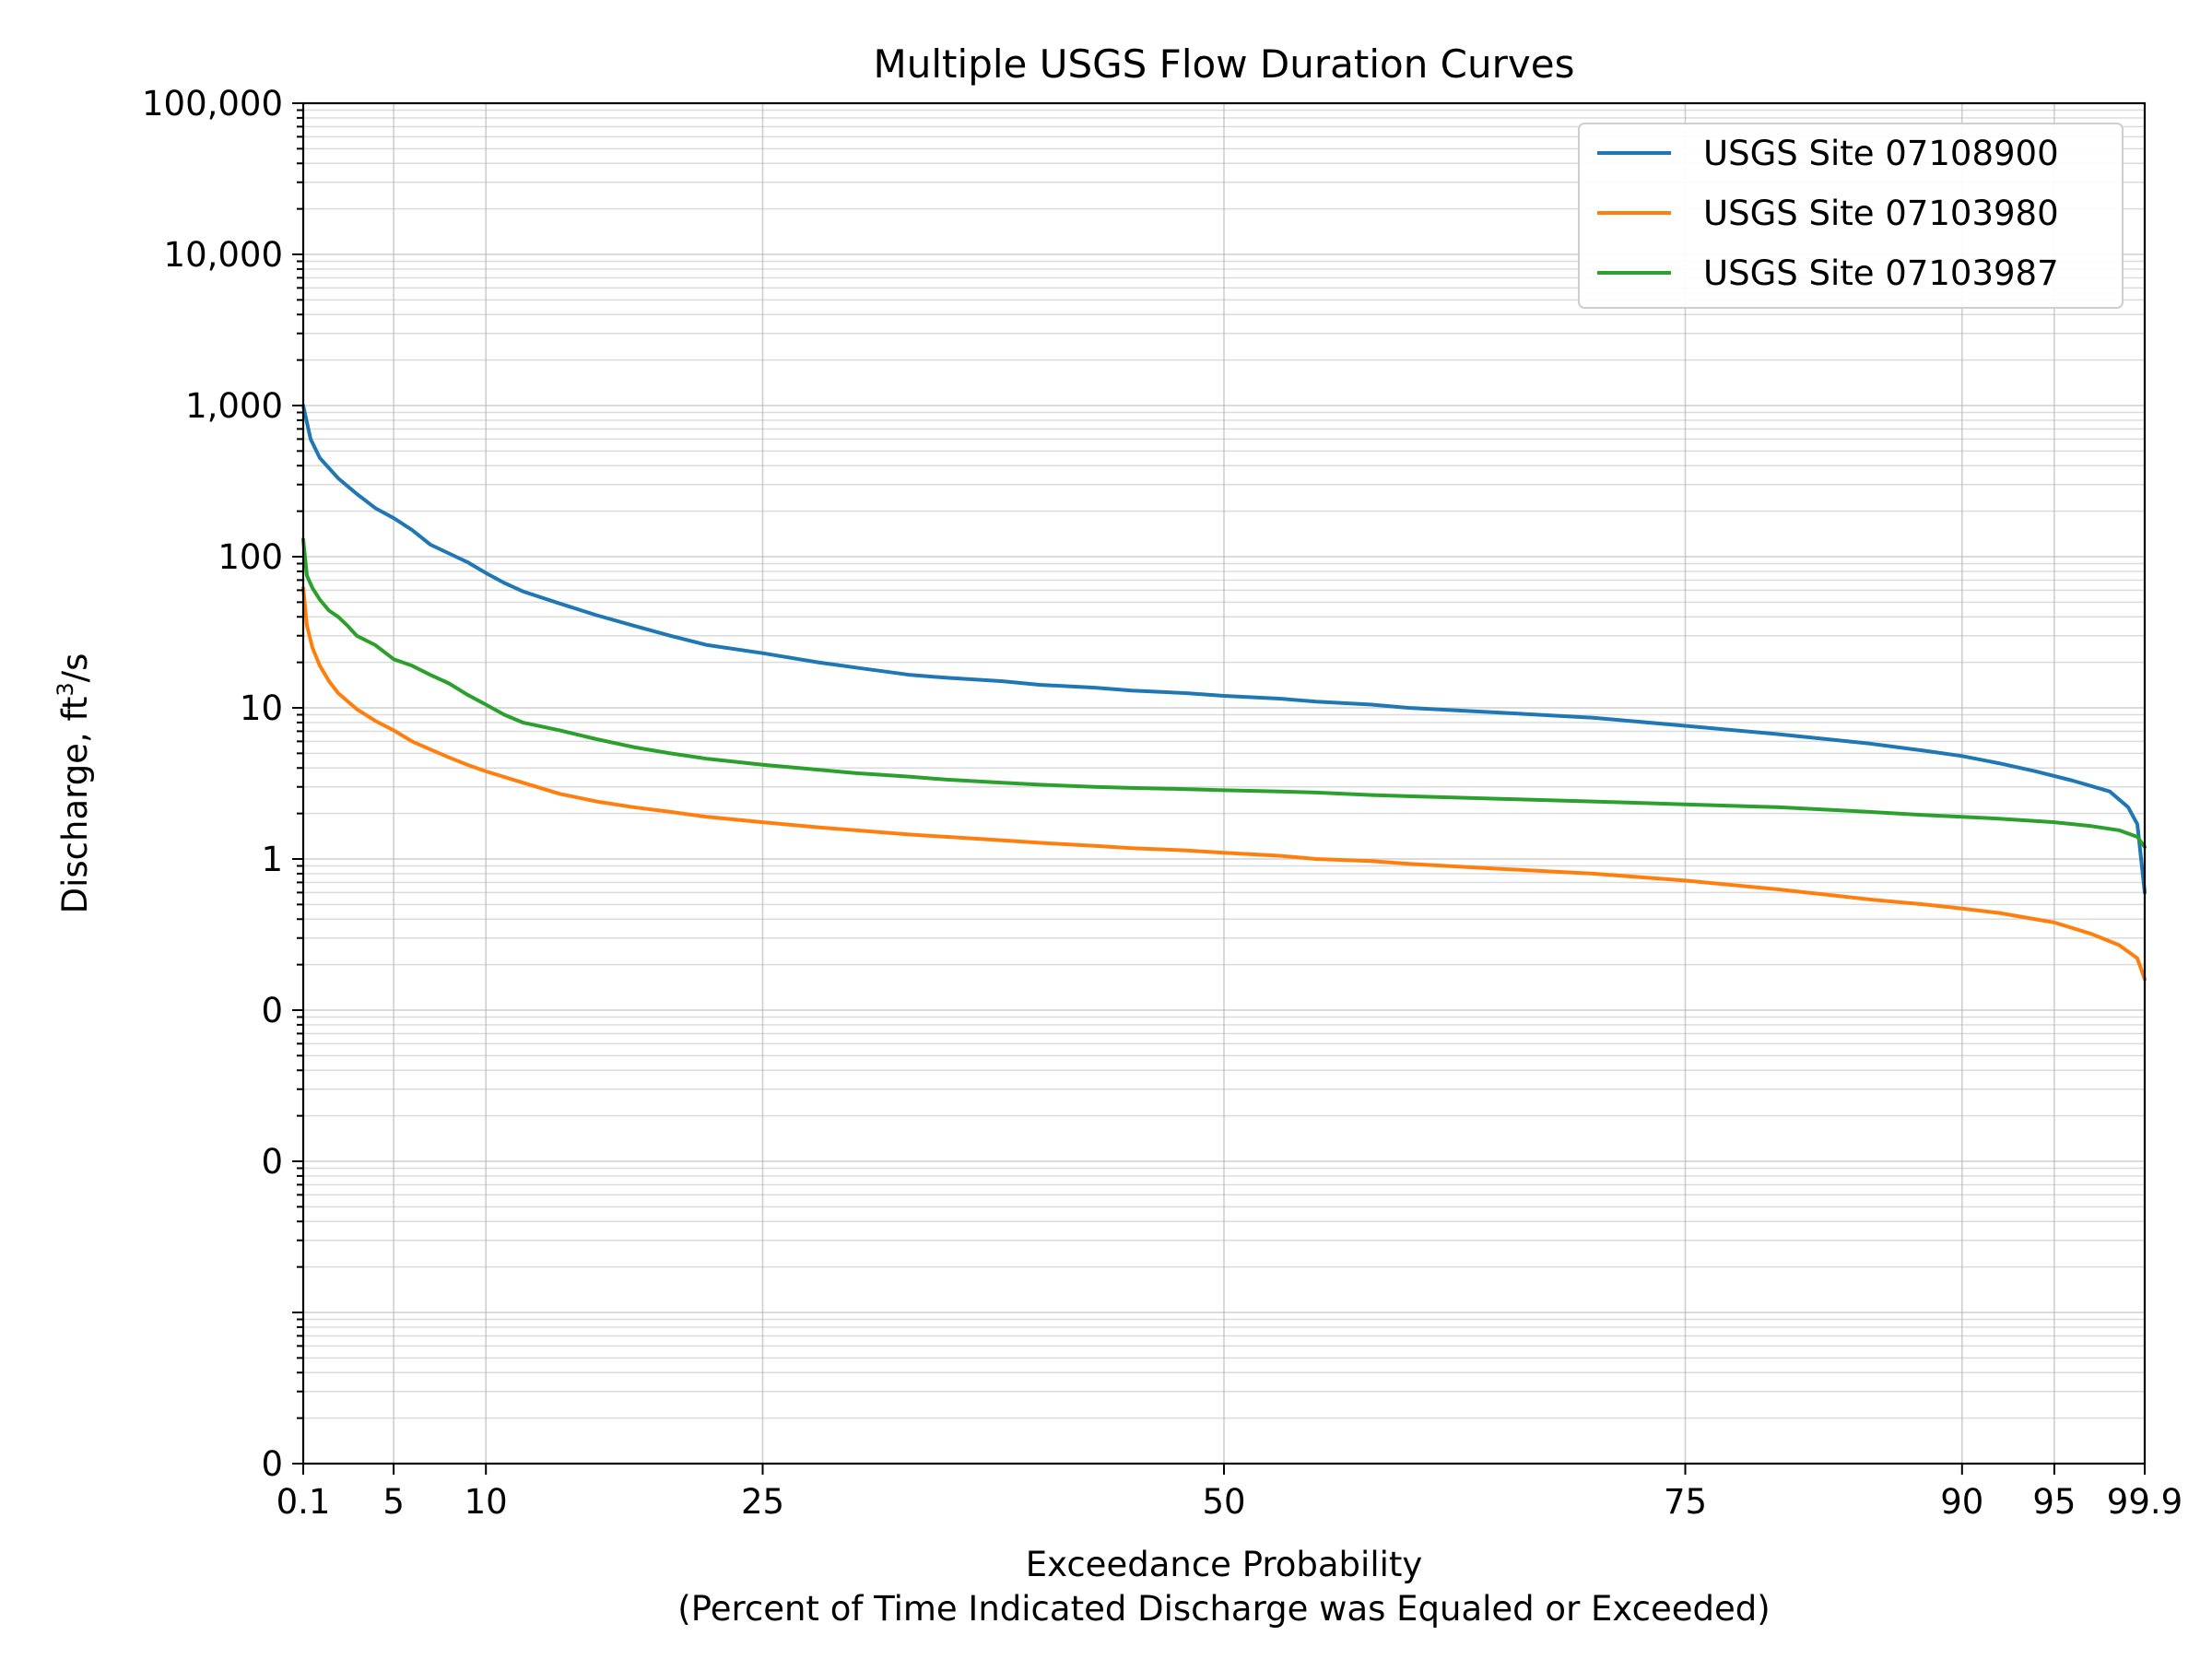 The height and width of the screenshot is (1659, 2212). I want to click on legend-frame, so click(1851, 216).